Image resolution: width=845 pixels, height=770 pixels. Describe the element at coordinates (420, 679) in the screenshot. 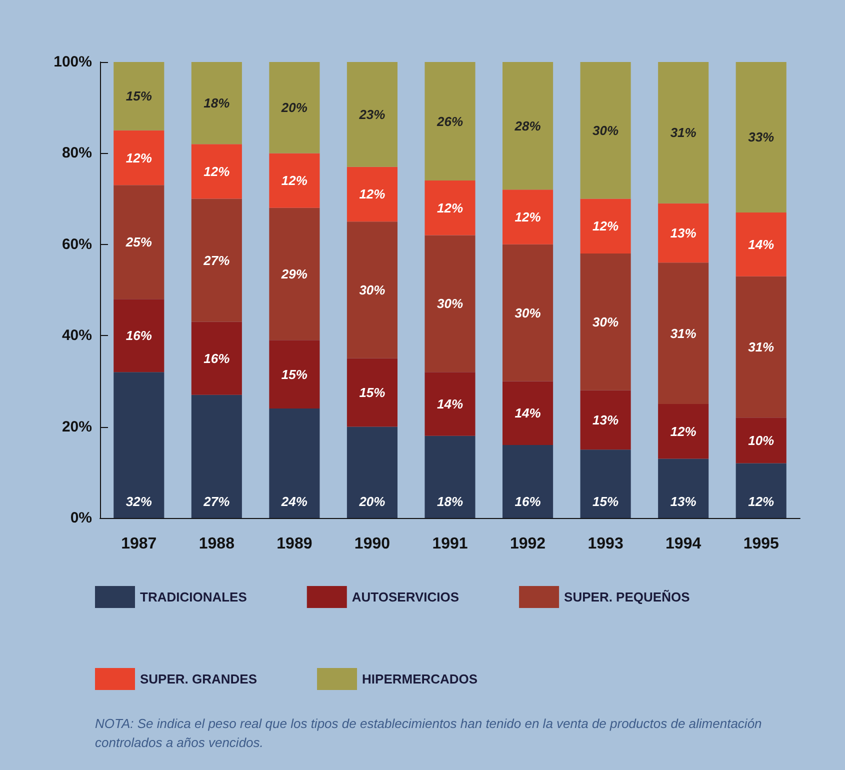

I see `legend-label: HIPERMERCADOS` at that location.